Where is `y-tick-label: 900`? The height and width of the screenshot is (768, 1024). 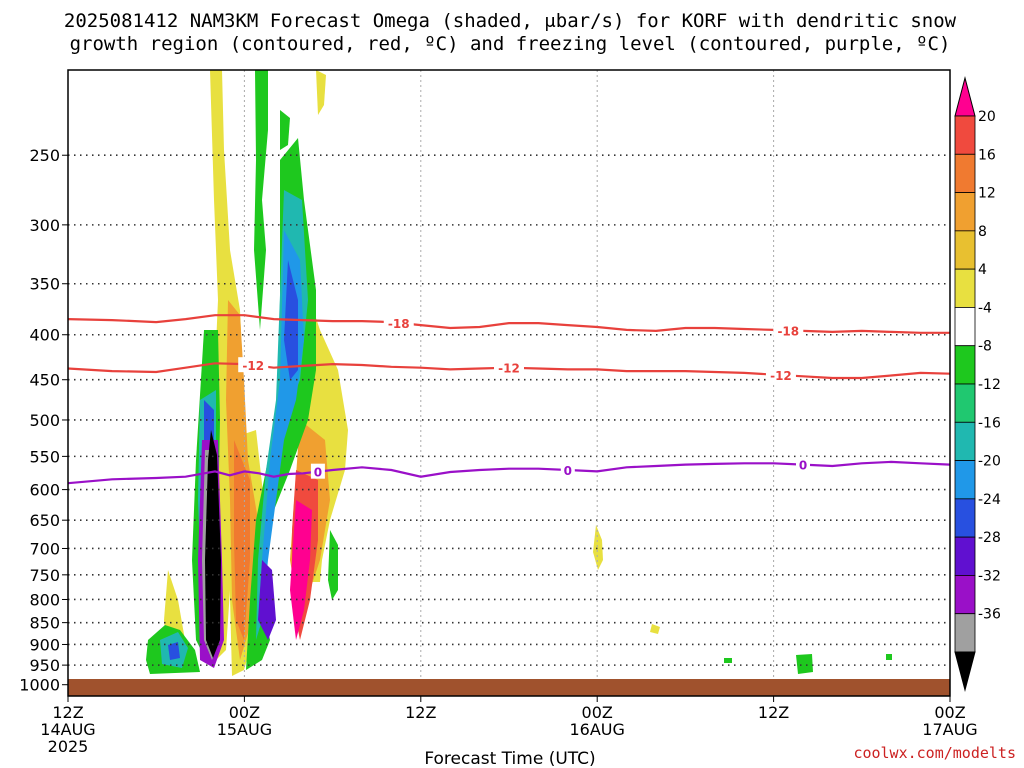 y-tick-label: 900 is located at coordinates (44, 644).